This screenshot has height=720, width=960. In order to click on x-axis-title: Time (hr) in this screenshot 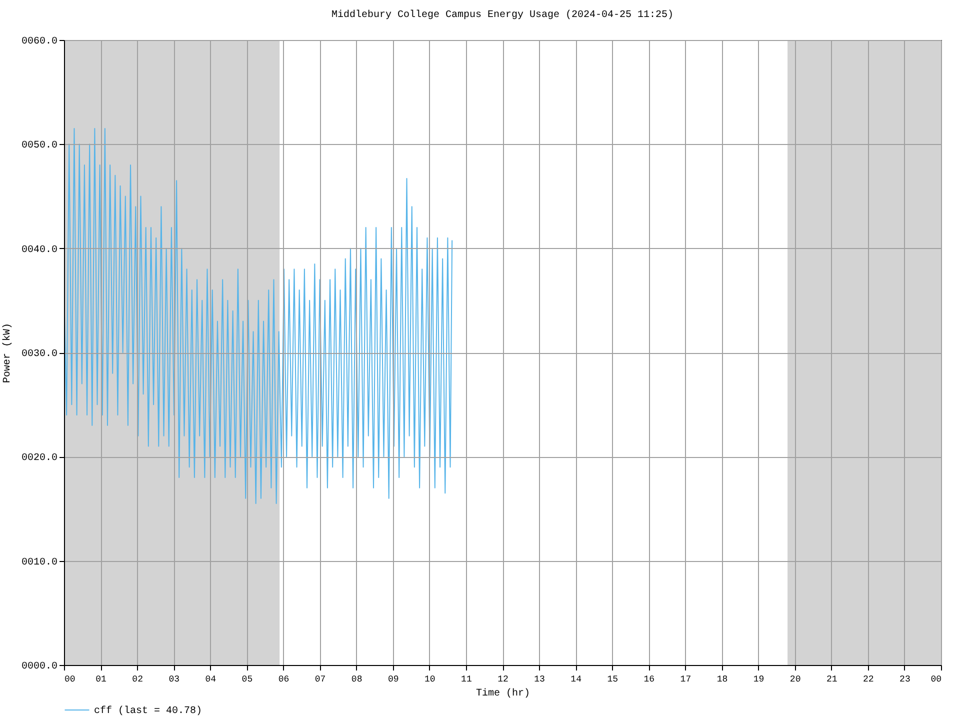, I will do `click(503, 694)`.